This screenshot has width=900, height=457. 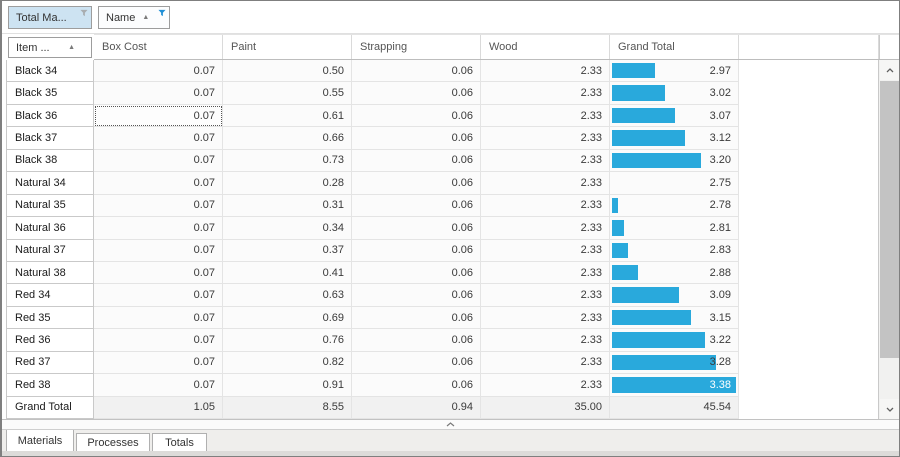 What do you see at coordinates (50, 295) in the screenshot?
I see `row-header-cell: Red 34` at bounding box center [50, 295].